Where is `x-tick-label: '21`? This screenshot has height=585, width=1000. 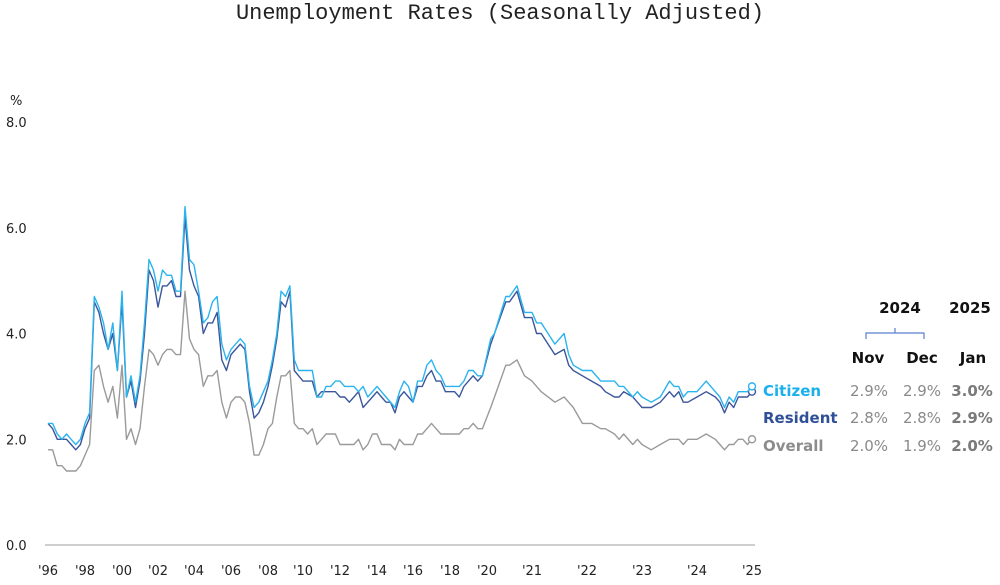 x-tick-label: '21 is located at coordinates (532, 571).